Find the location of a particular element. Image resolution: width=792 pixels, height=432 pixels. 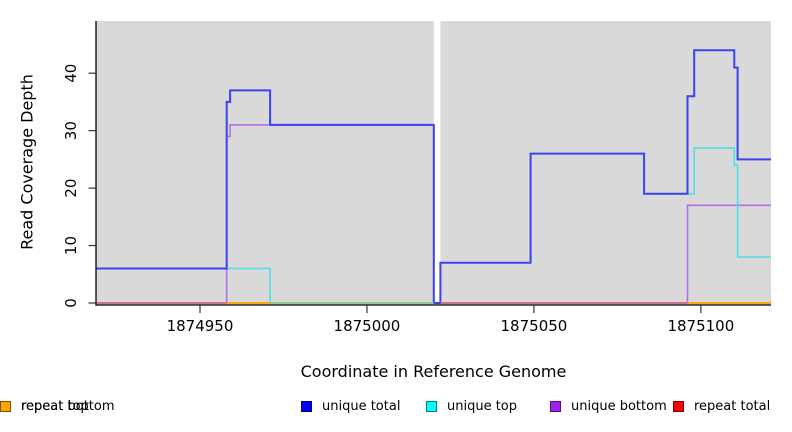

legend-label: repeat top is located at coordinates (55, 406).